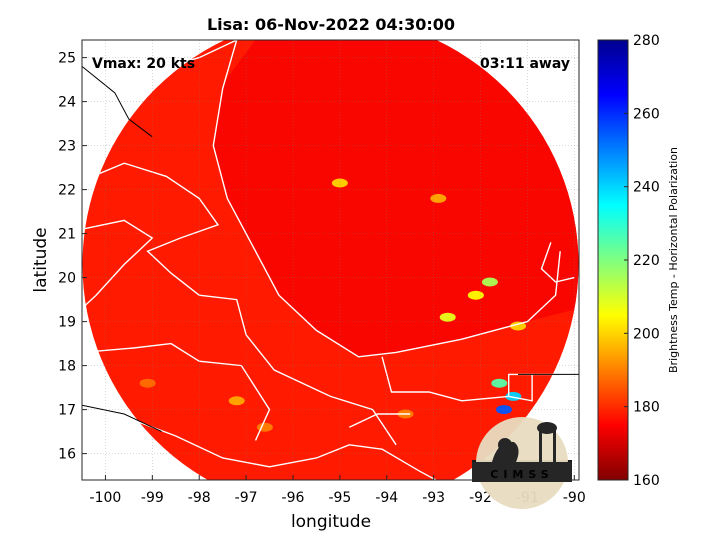  I want to click on time-away-label: 03:11 away, so click(525, 64).